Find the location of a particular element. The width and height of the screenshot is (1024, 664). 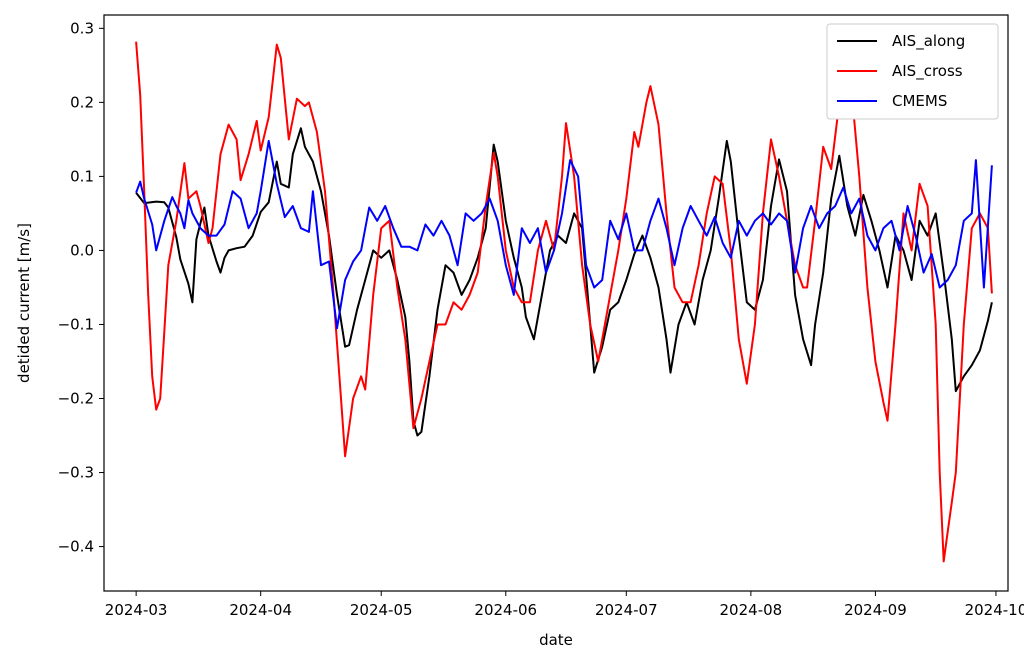

x-tick-label: 2024-06 is located at coordinates (505, 610).